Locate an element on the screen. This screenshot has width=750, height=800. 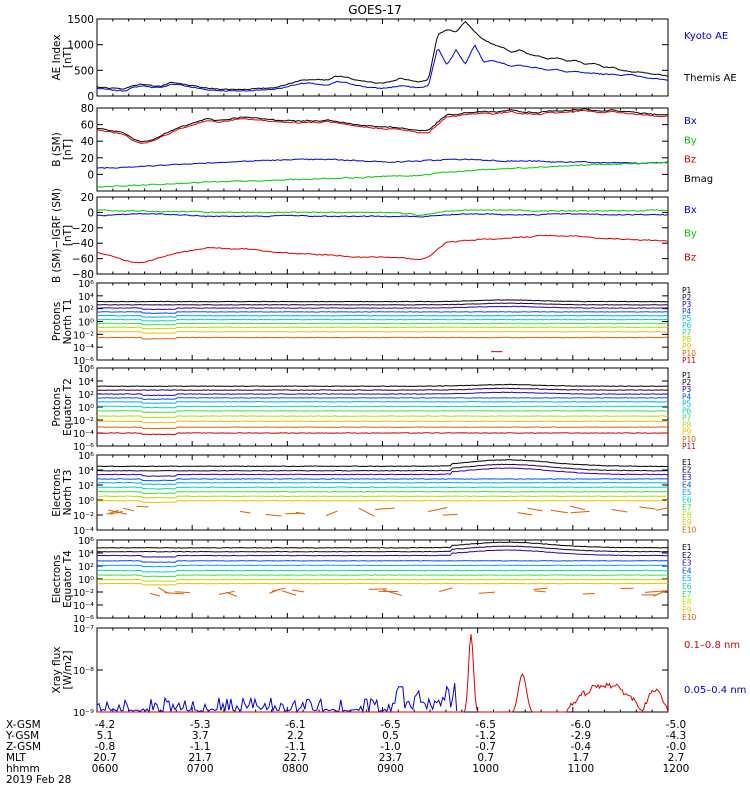
legend-e6: E6 is located at coordinates (687, 500).